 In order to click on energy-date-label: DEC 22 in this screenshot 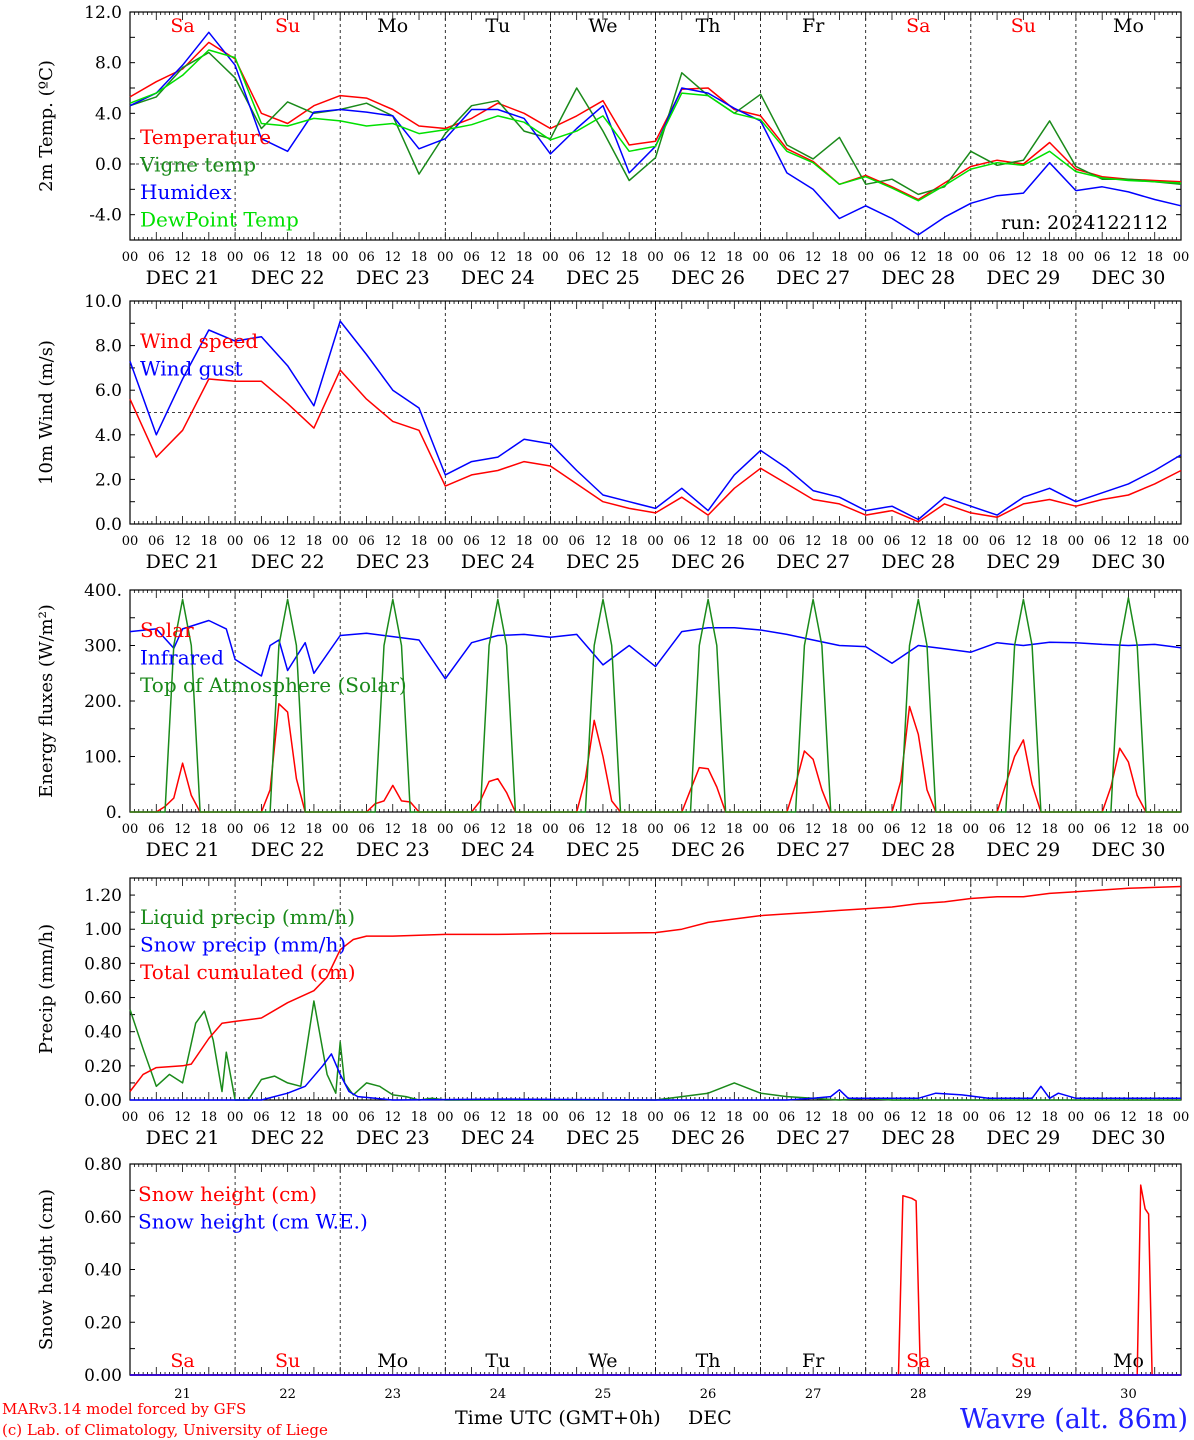, I will do `click(288, 850)`.